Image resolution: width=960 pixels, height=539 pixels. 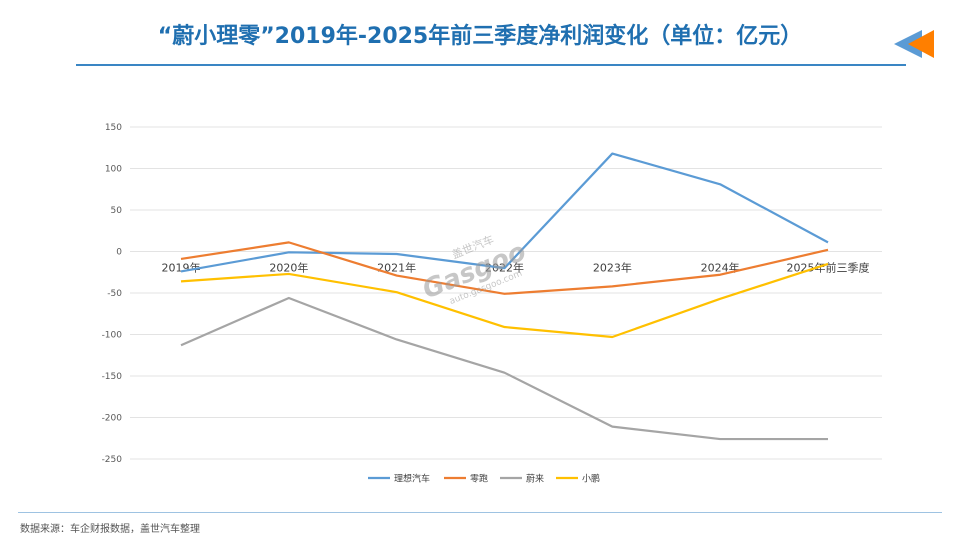 What do you see at coordinates (479, 479) in the screenshot?
I see `legend-label: 零跑` at bounding box center [479, 479].